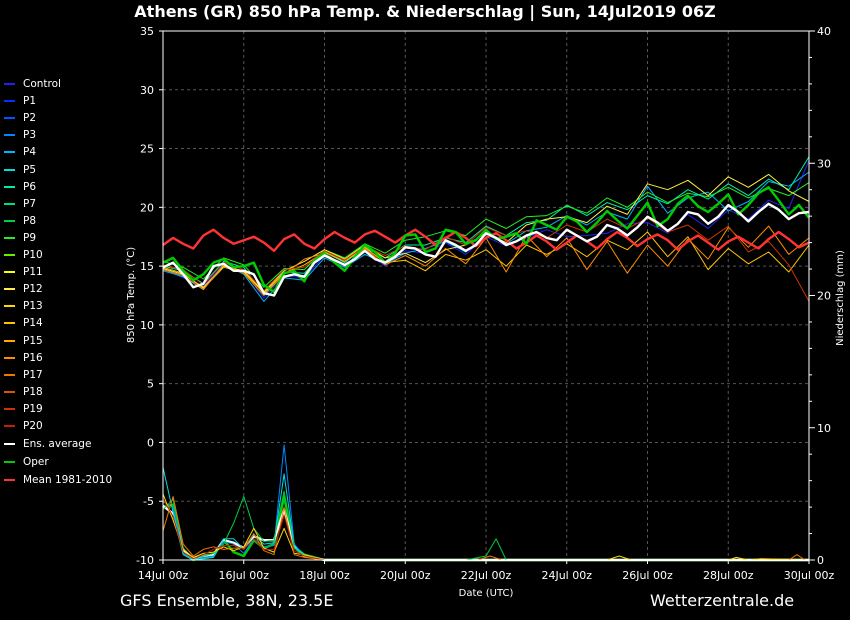 The width and height of the screenshot is (850, 620). What do you see at coordinates (33, 426) in the screenshot?
I see `legend-label: P20` at bounding box center [33, 426].